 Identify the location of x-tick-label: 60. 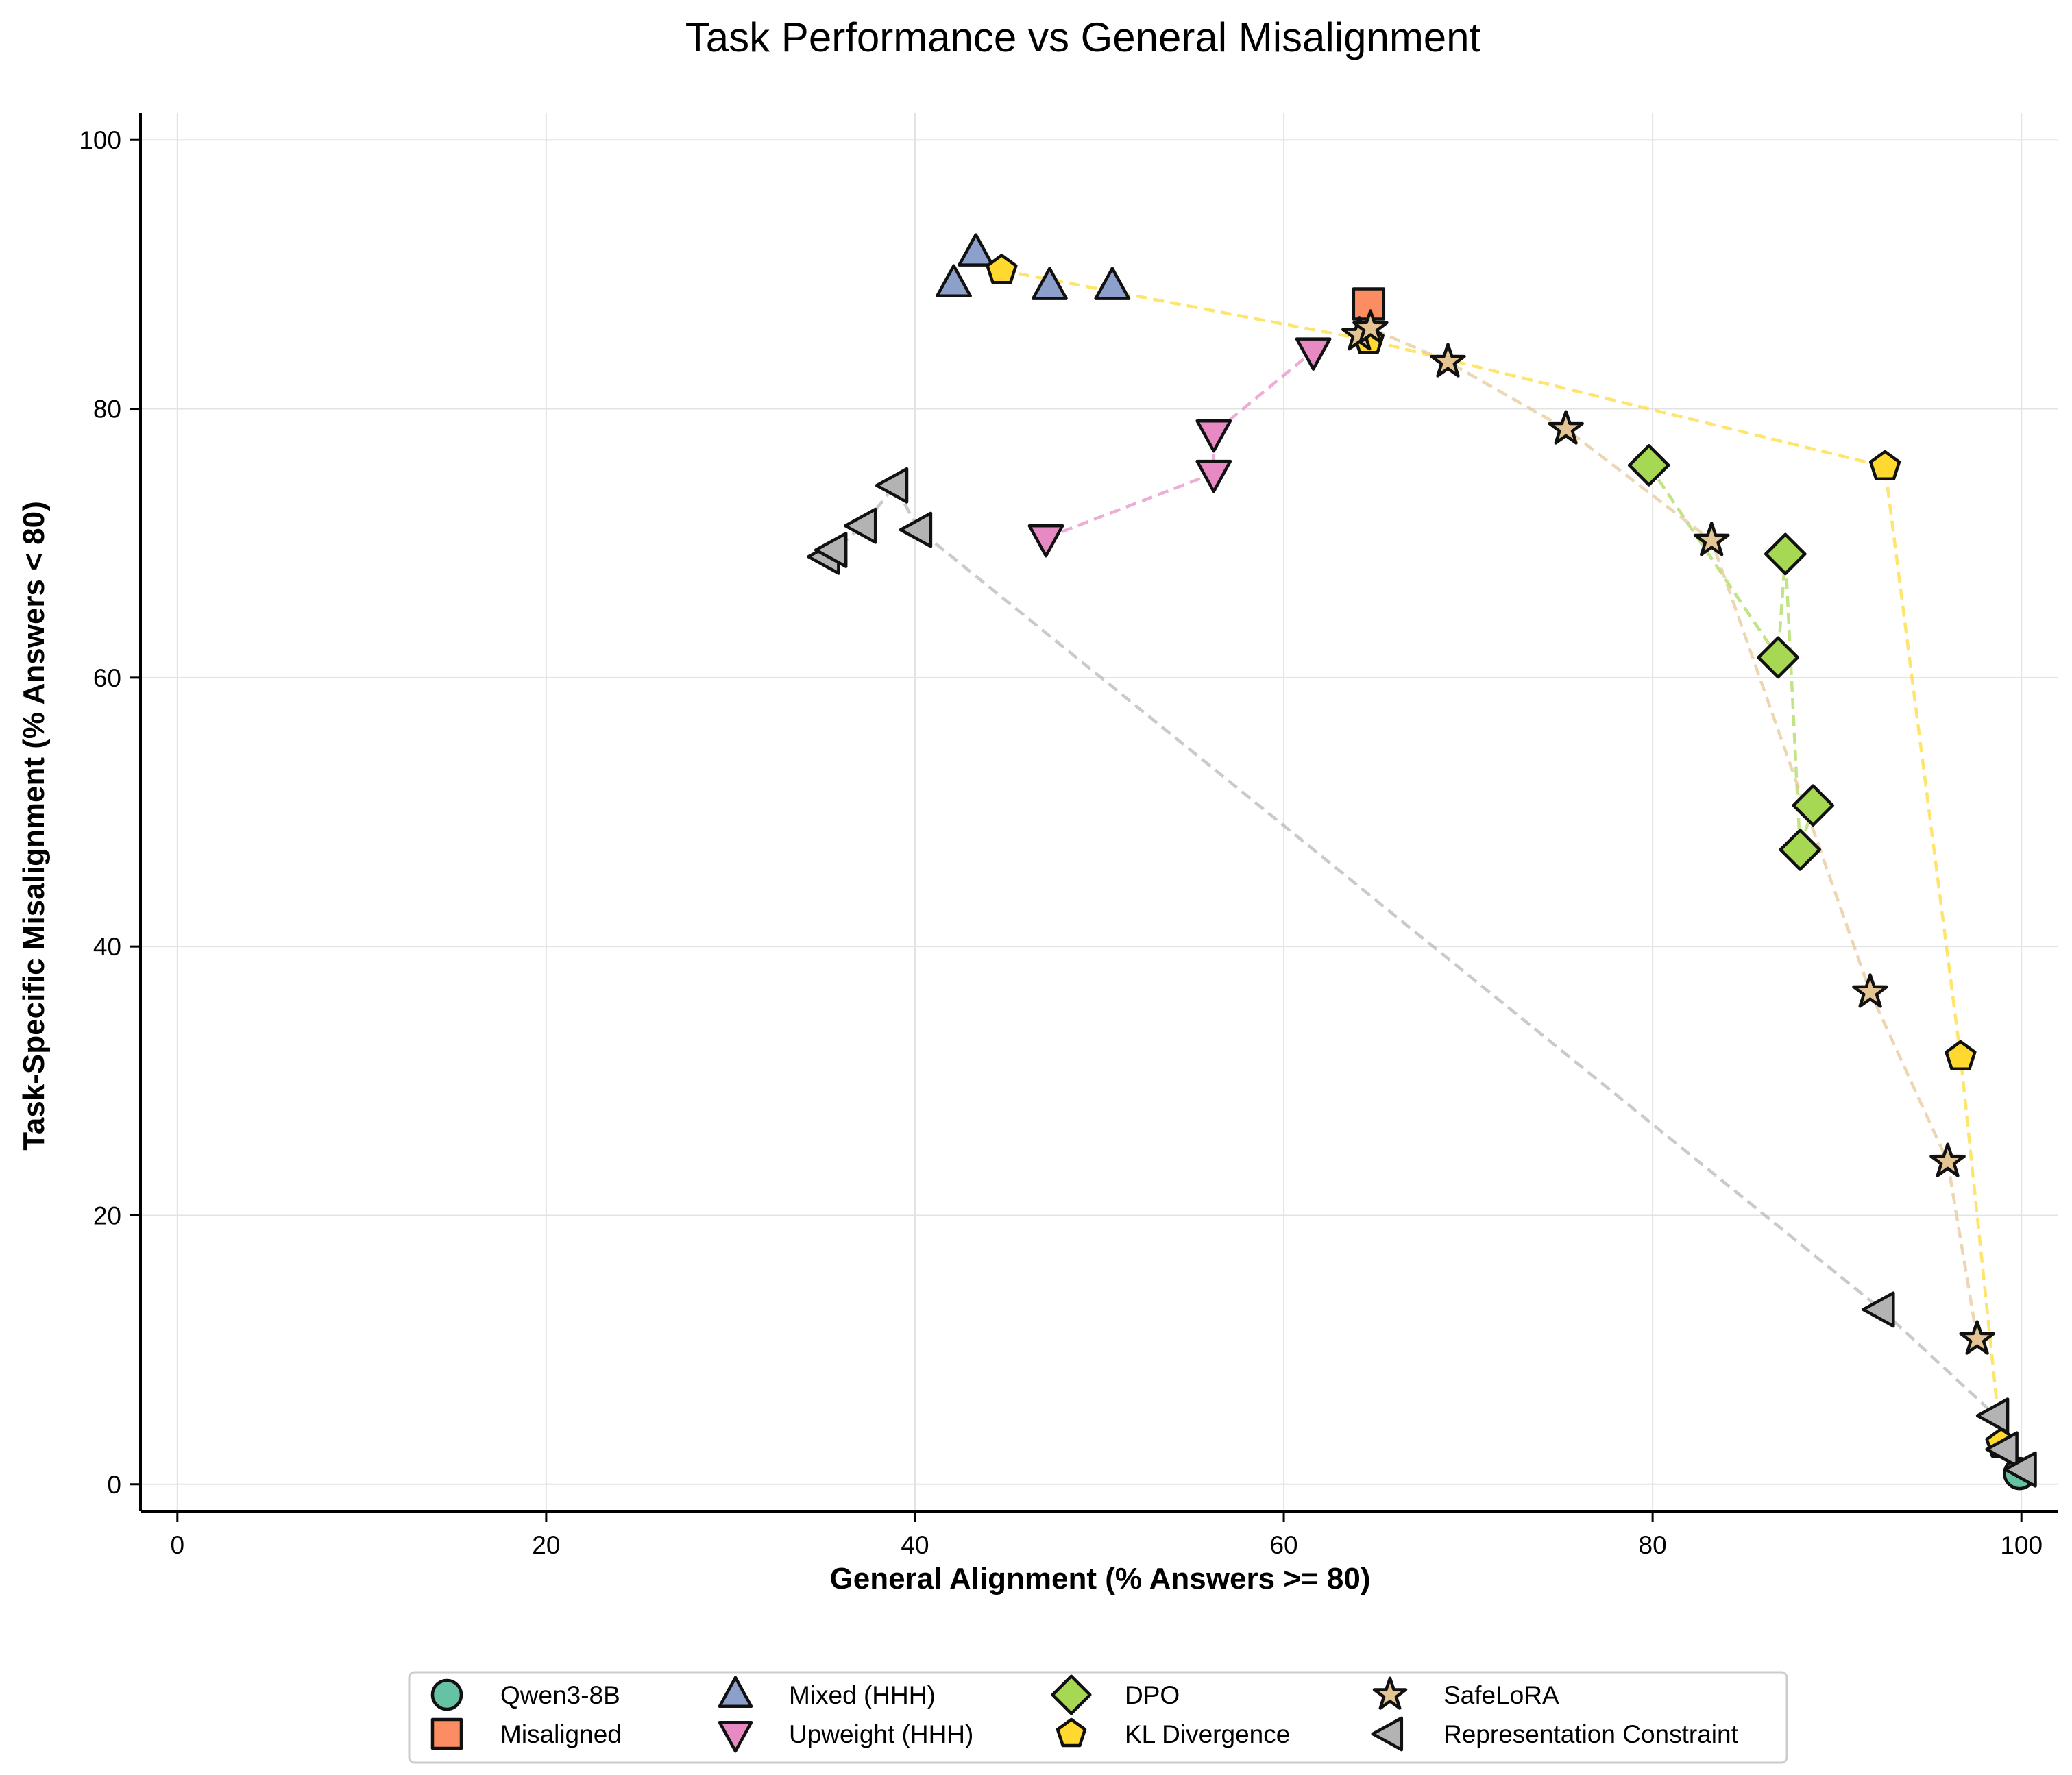
(1283, 1545).